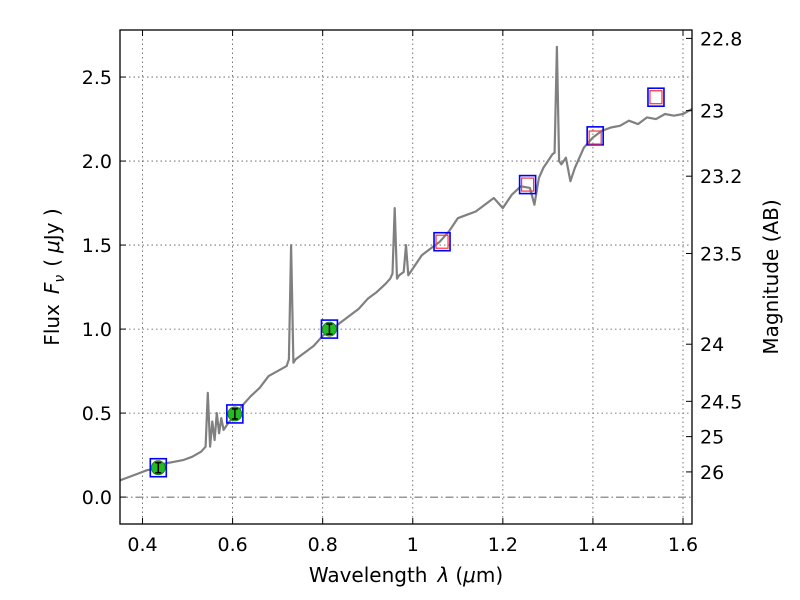  Describe the element at coordinates (712, 112) in the screenshot. I see `y2-tick-label: 23` at that location.